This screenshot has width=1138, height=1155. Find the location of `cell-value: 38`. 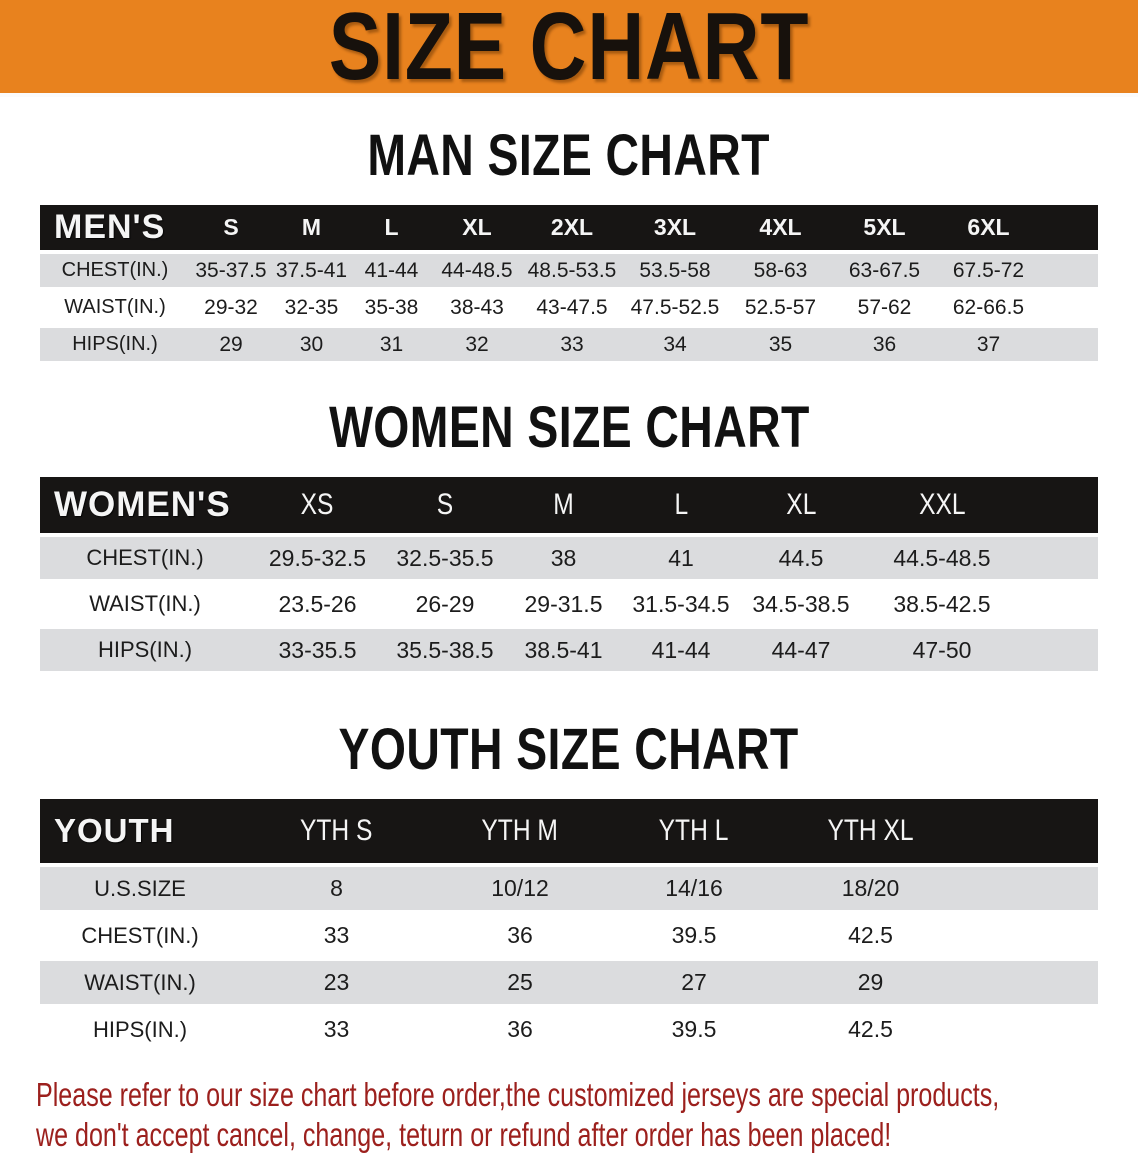

cell-value: 38 is located at coordinates (563, 558).